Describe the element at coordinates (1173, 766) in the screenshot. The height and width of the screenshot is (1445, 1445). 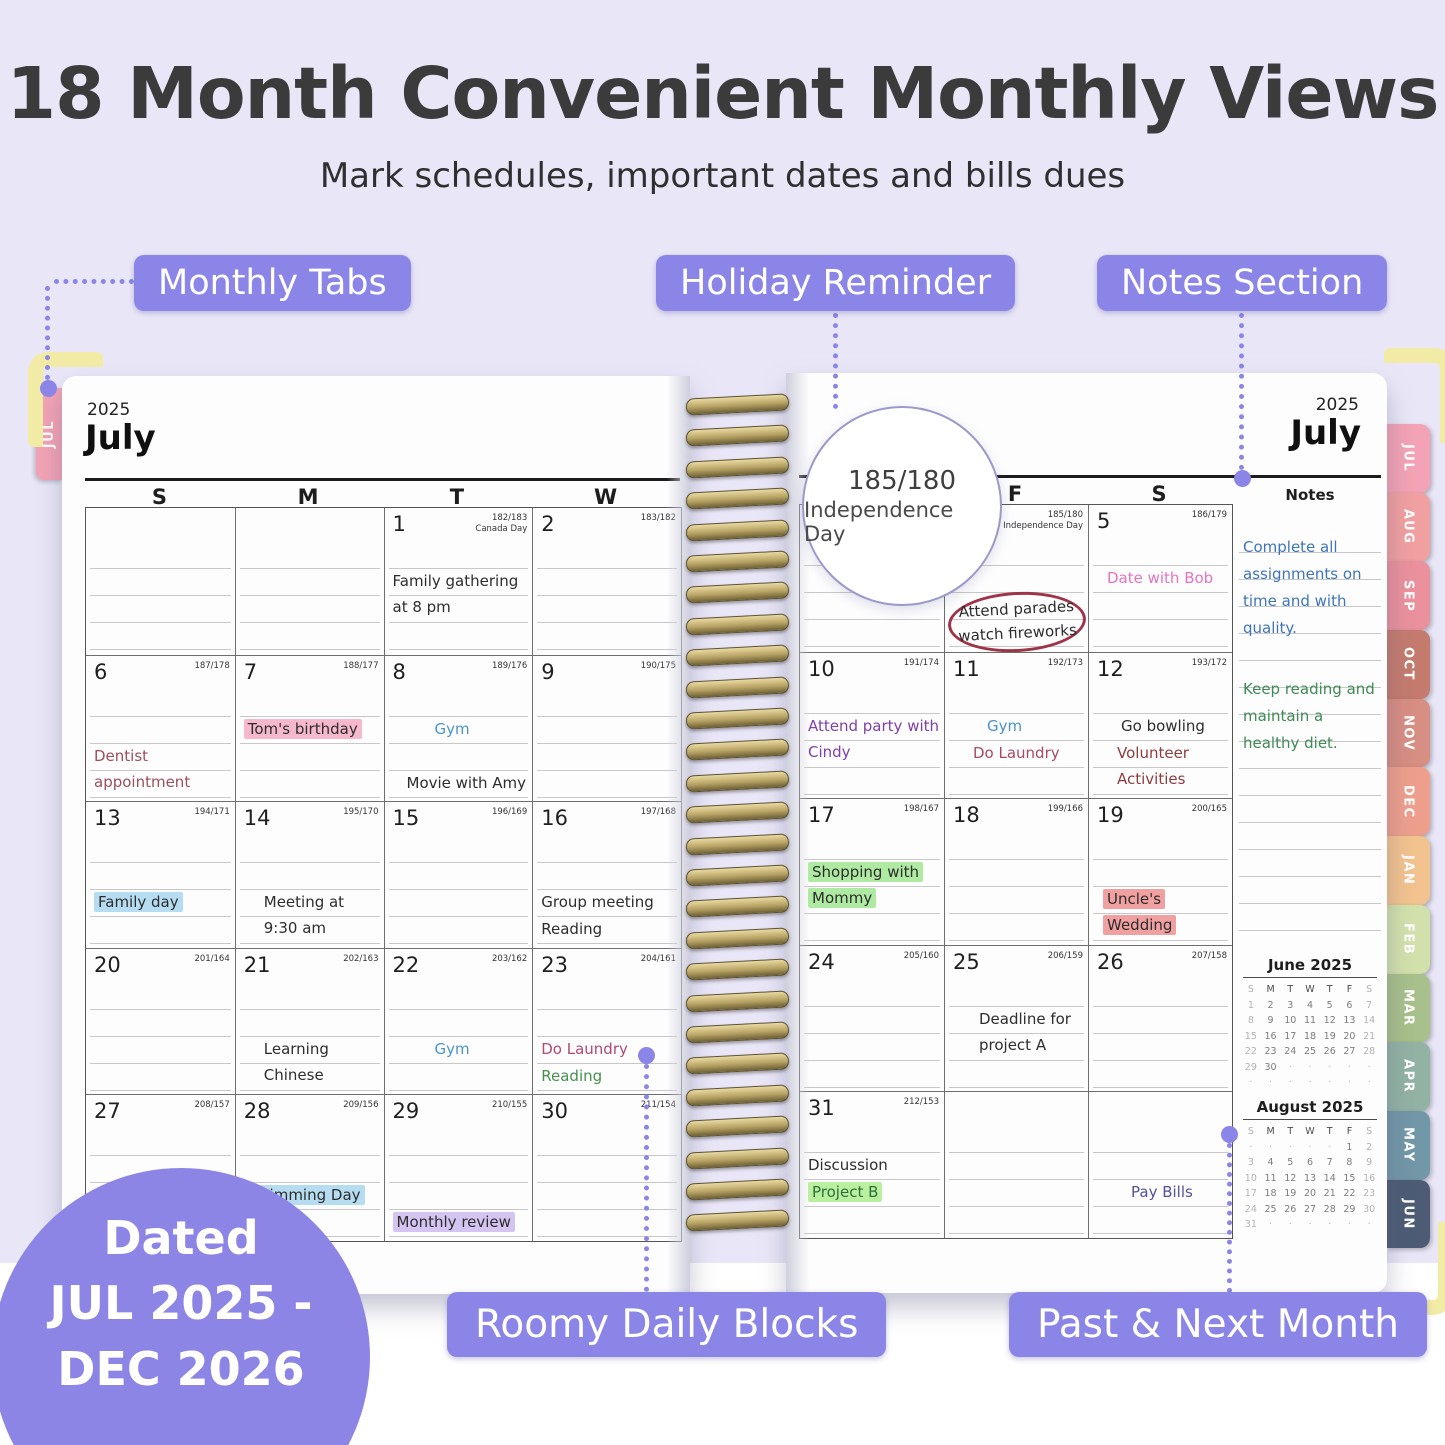
I see `handwritten-entry: Volunteer Activities` at that location.